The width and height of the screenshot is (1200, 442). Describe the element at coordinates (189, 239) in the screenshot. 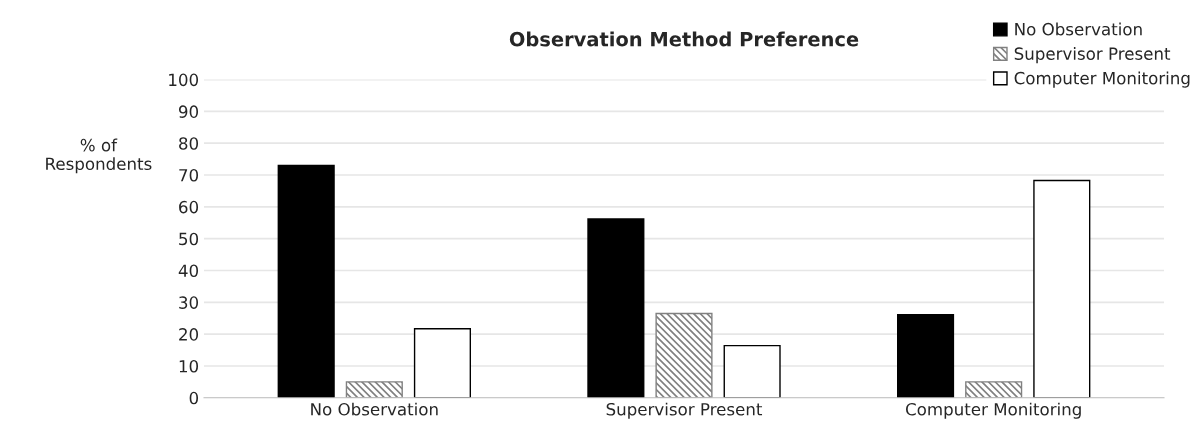

I see `y-tick-label: 50` at that location.